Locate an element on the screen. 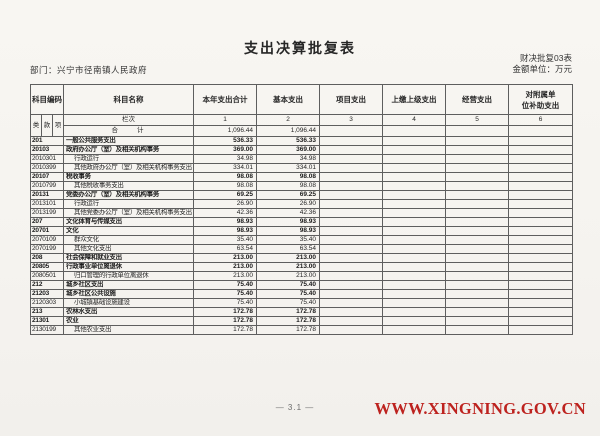  table-row: 20107 税收事务 98.08 98.08 is located at coordinates (301, 177).